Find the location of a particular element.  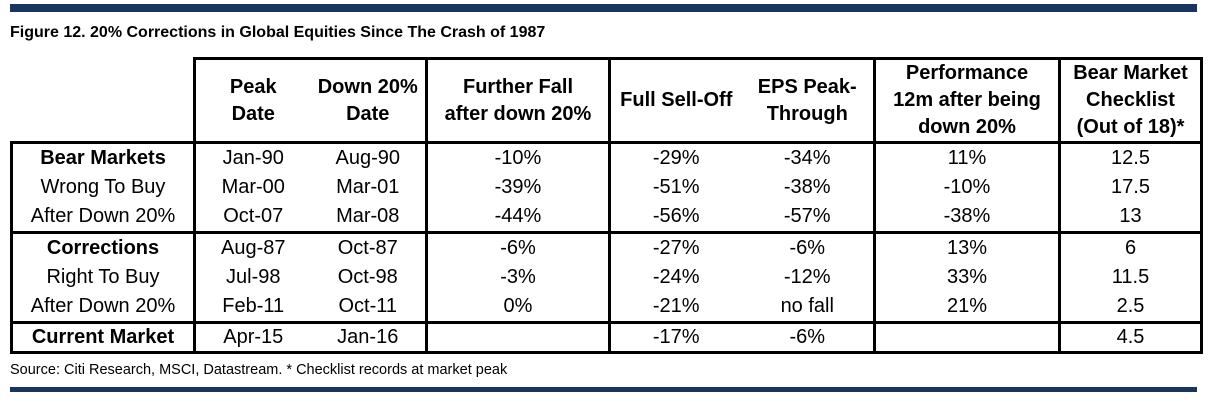

cell-down20-date: Mar-08 is located at coordinates (369, 218).